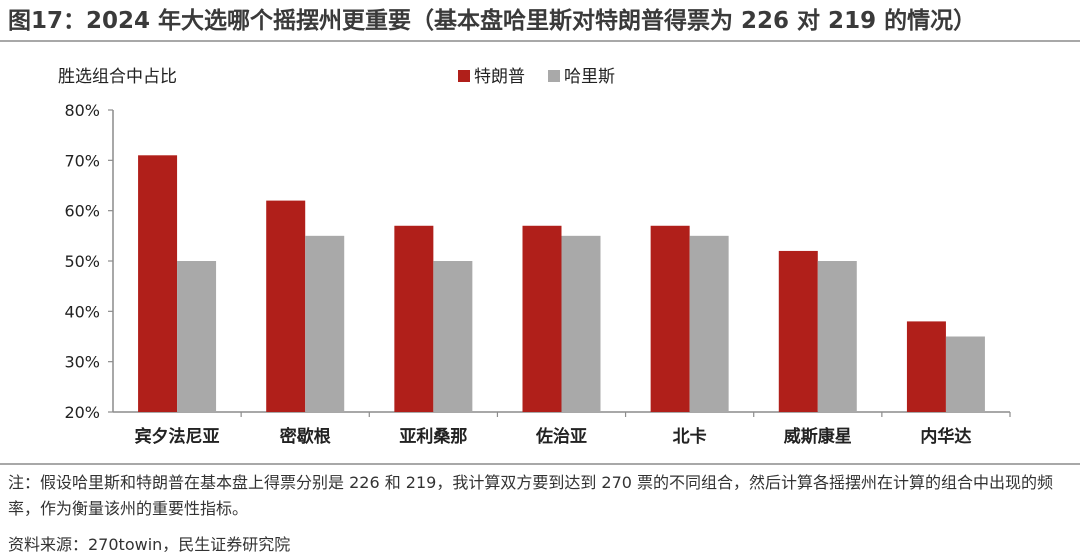 The height and width of the screenshot is (560, 1080). I want to click on x-category-label: 内华达, so click(945, 436).